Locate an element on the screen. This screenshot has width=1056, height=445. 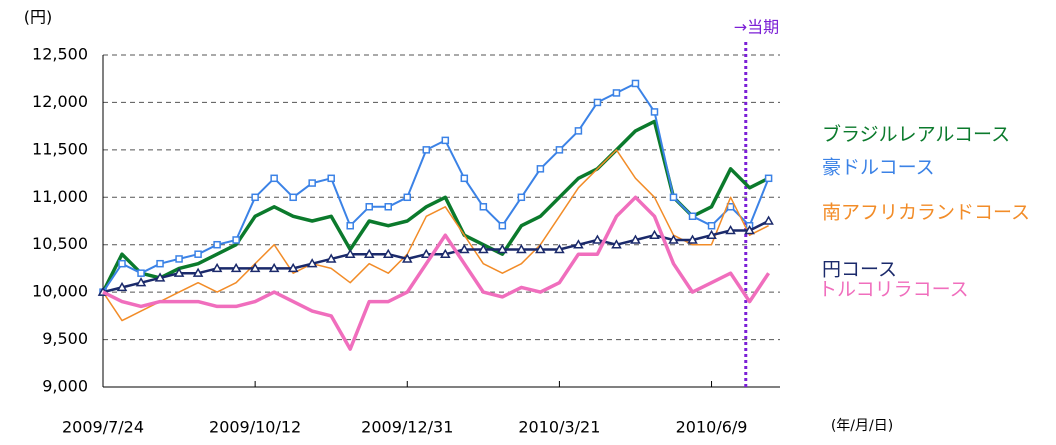
legend-label: ブラジルレアルコース is located at coordinates (916, 134).